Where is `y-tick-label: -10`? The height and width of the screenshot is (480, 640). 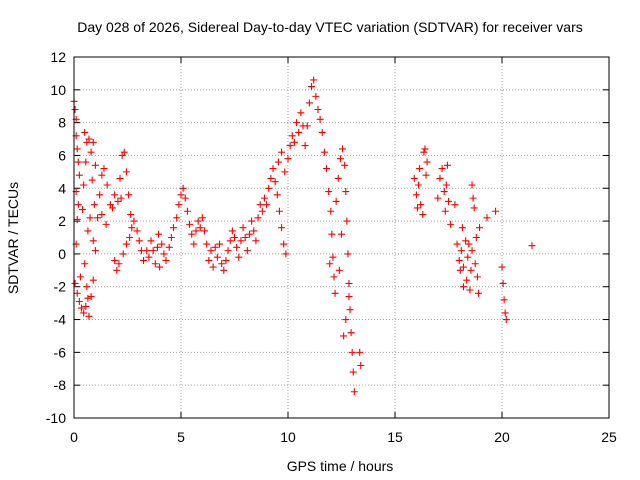 y-tick-label: -10 is located at coordinates (56, 418).